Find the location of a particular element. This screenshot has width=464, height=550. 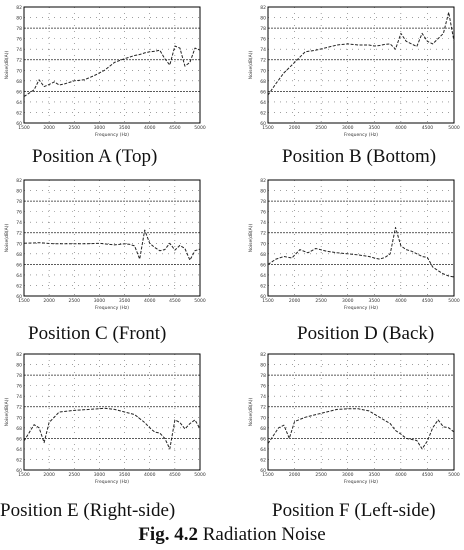

caption-position-c: Position C (Front) is located at coordinates (97, 333).